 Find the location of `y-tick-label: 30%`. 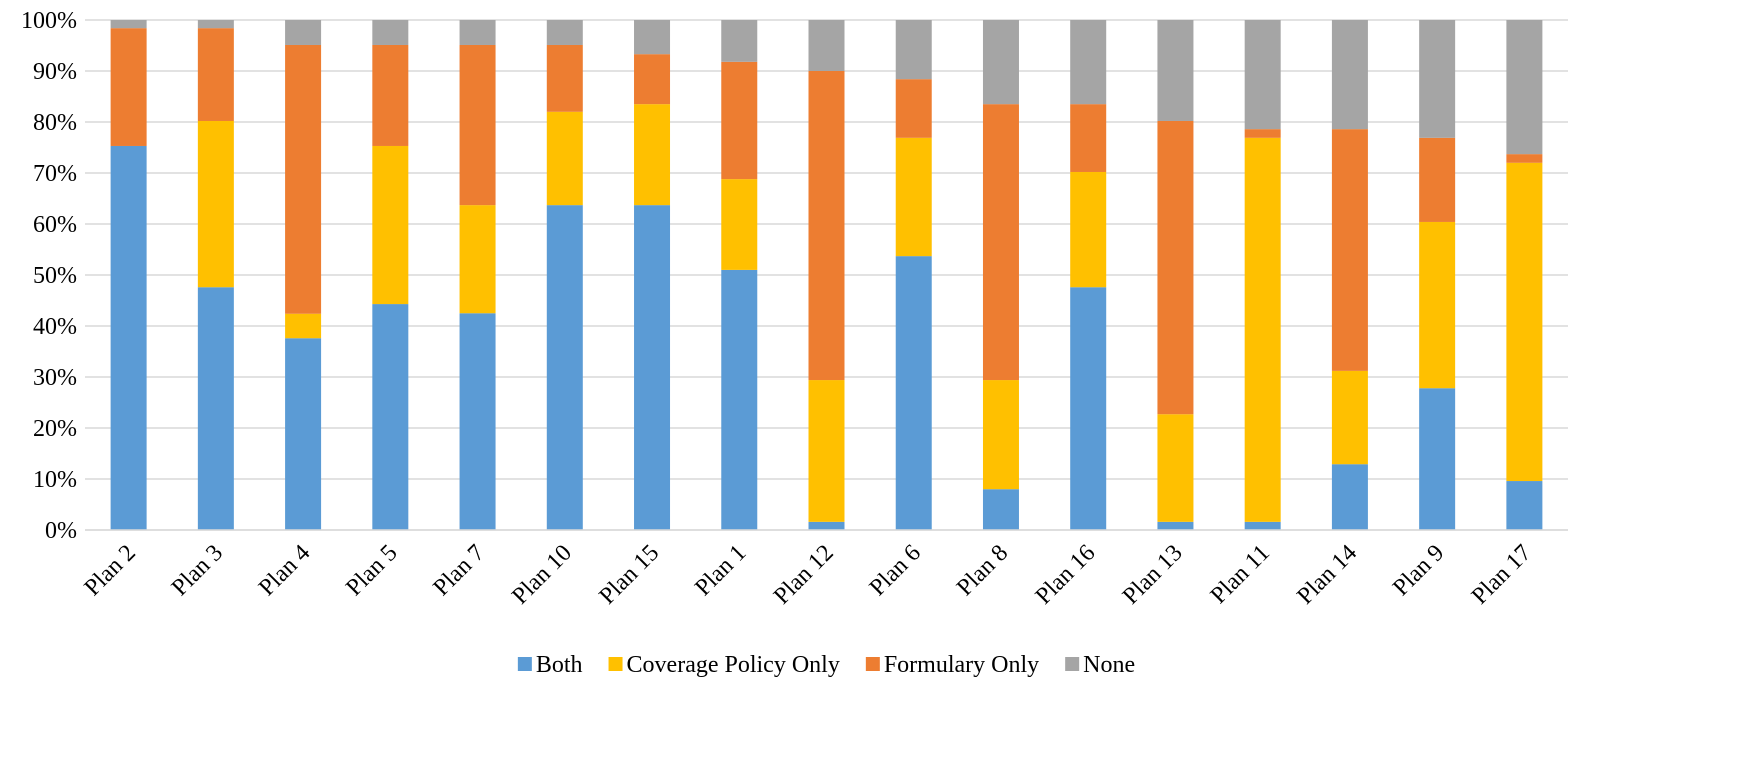

y-tick-label: 30% is located at coordinates (55, 378).